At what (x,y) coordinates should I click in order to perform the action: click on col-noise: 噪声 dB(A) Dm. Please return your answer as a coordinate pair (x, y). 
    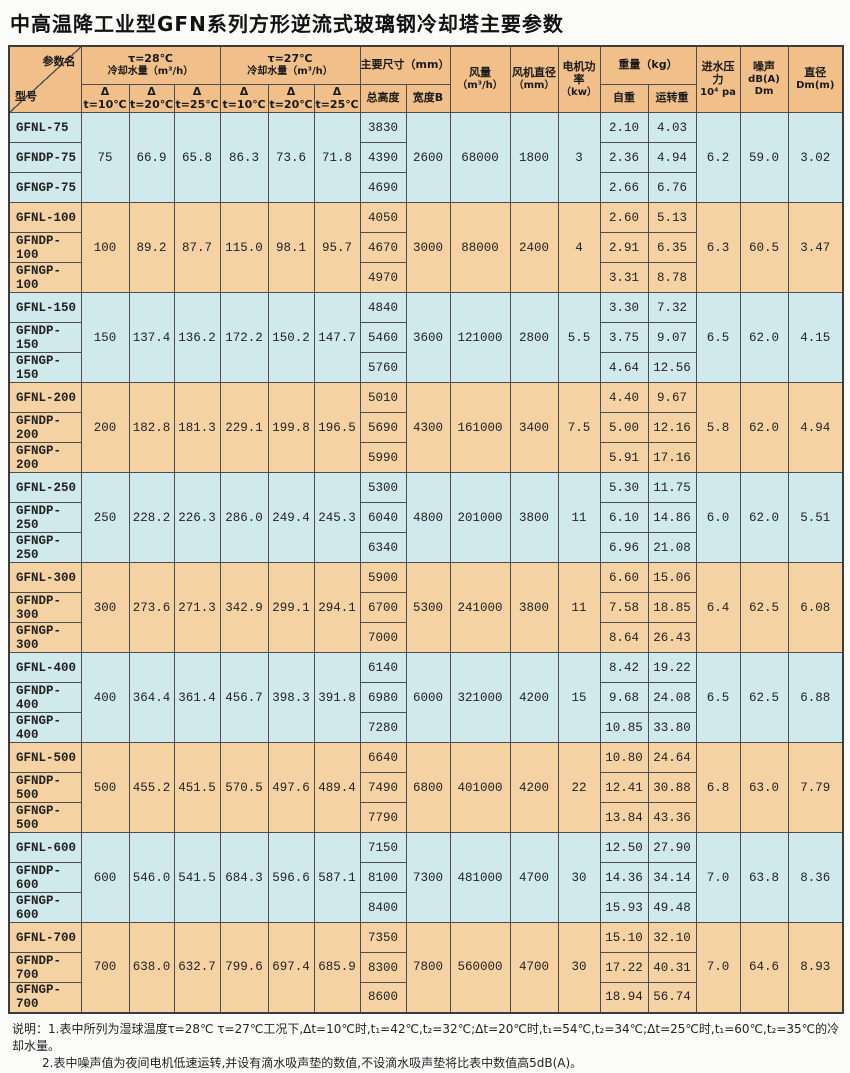
    Looking at the image, I should click on (764, 79).